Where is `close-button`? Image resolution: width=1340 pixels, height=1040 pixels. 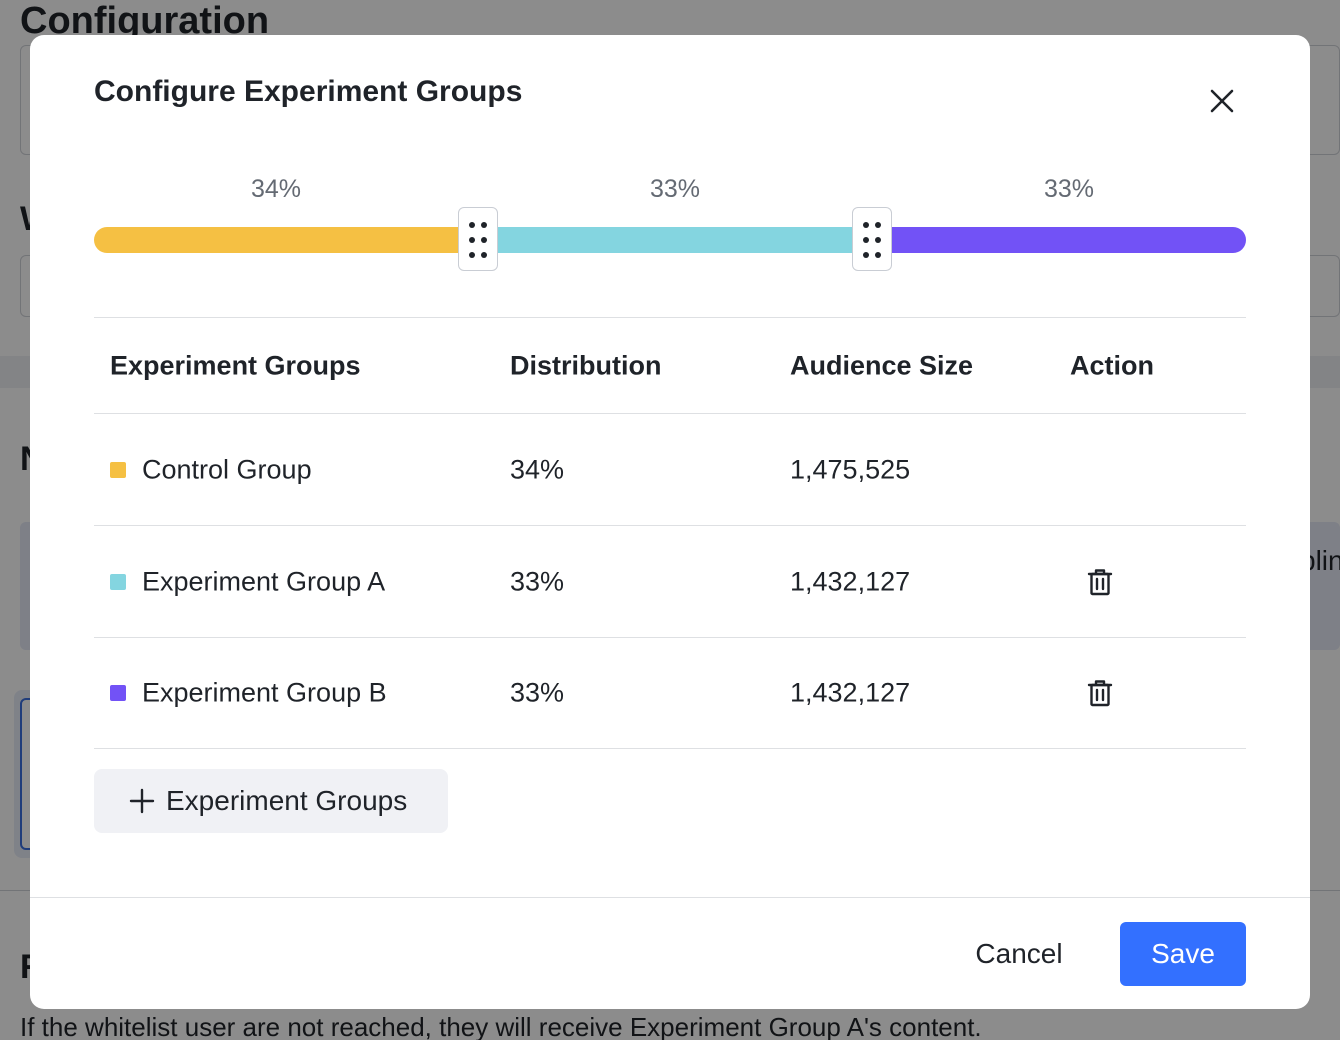 close-button is located at coordinates (1222, 101).